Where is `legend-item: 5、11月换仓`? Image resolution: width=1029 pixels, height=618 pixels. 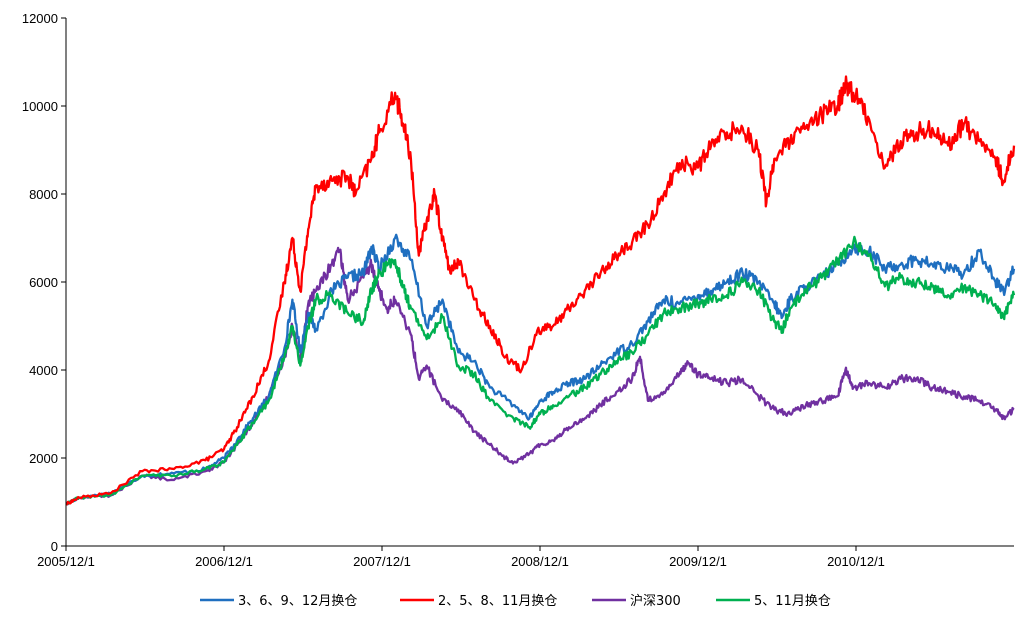 legend-item: 5、11月换仓 is located at coordinates (773, 601).